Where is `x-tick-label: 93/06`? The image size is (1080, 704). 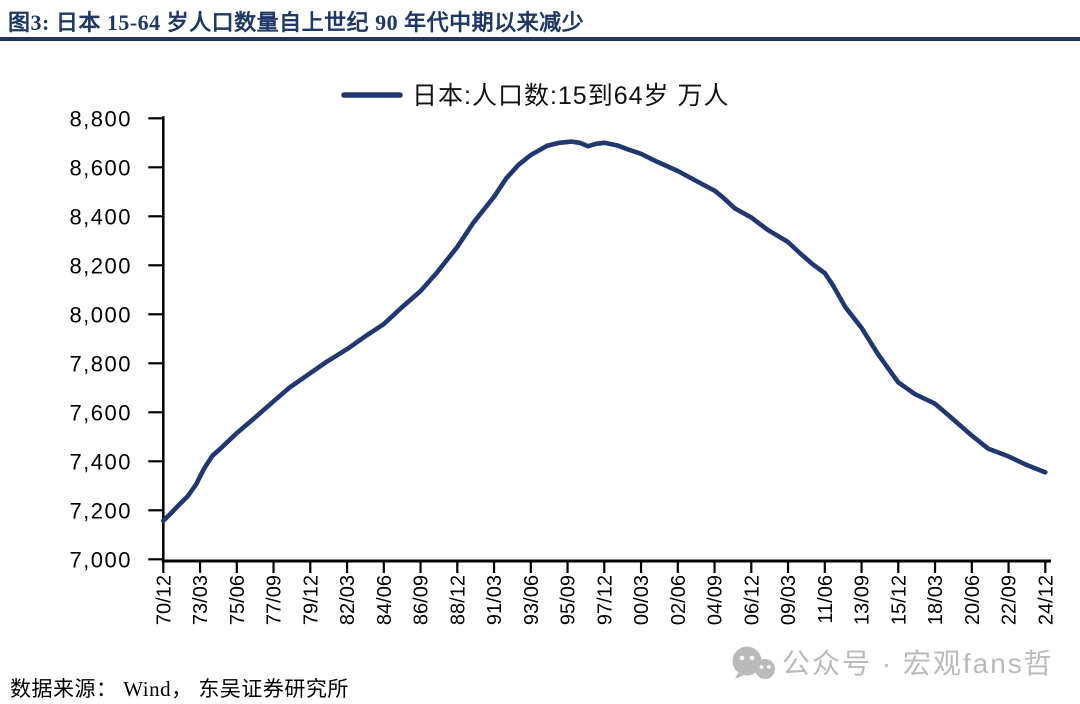 x-tick-label: 93/06 is located at coordinates (532, 600).